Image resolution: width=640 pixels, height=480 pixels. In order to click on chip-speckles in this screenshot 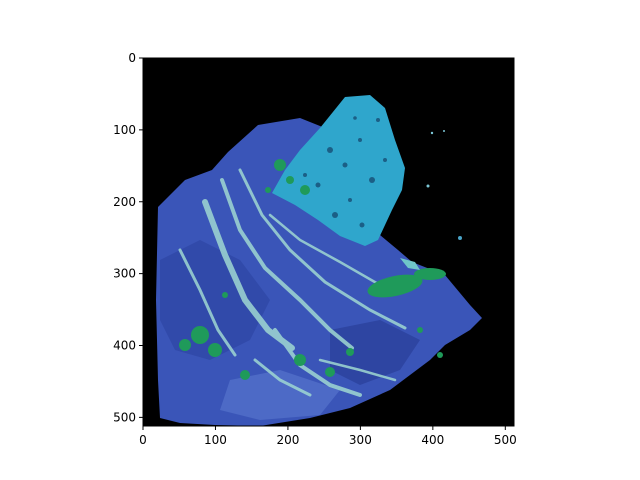, I will do `click(345, 172)`.